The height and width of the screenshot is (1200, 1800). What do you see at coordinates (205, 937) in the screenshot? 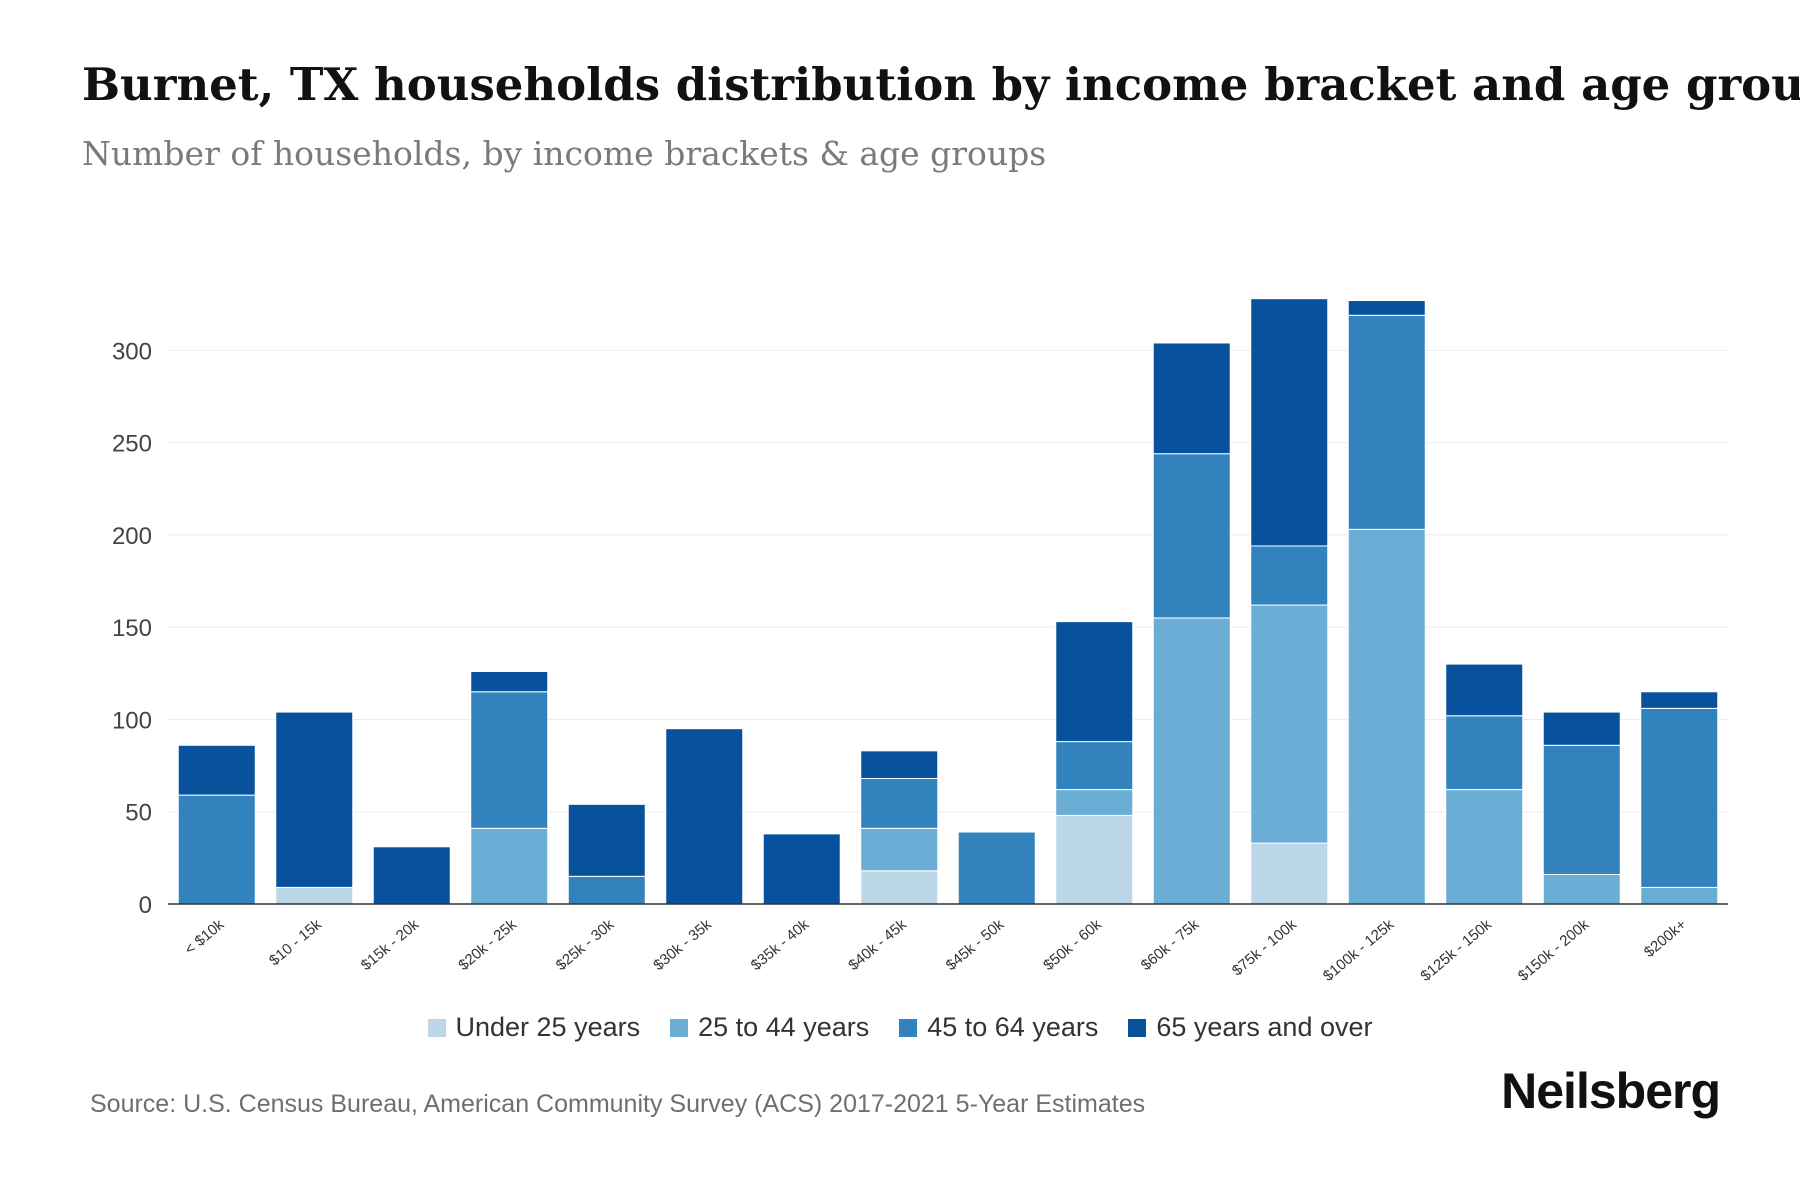
I see `x-tick-label: < $10k` at bounding box center [205, 937].